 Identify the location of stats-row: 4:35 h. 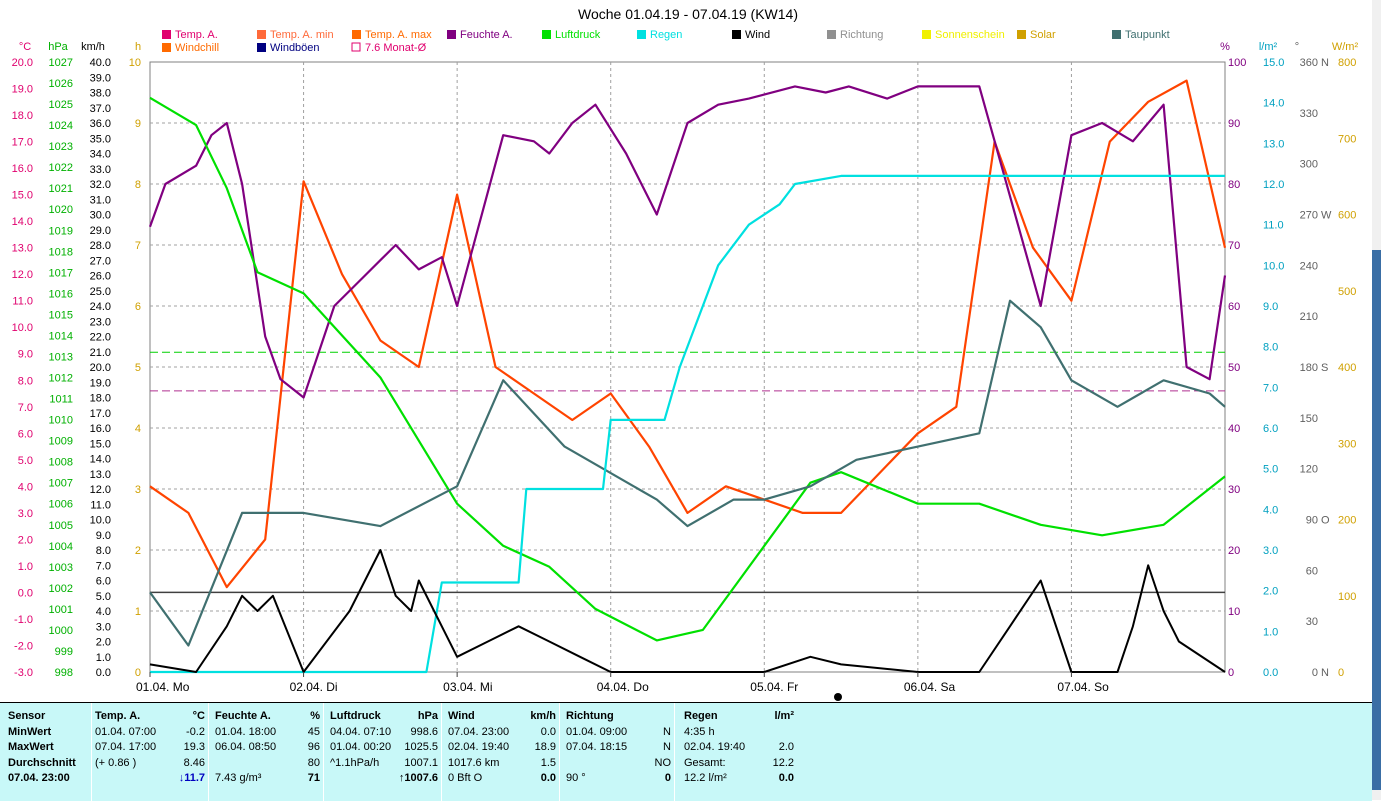
(739, 733).